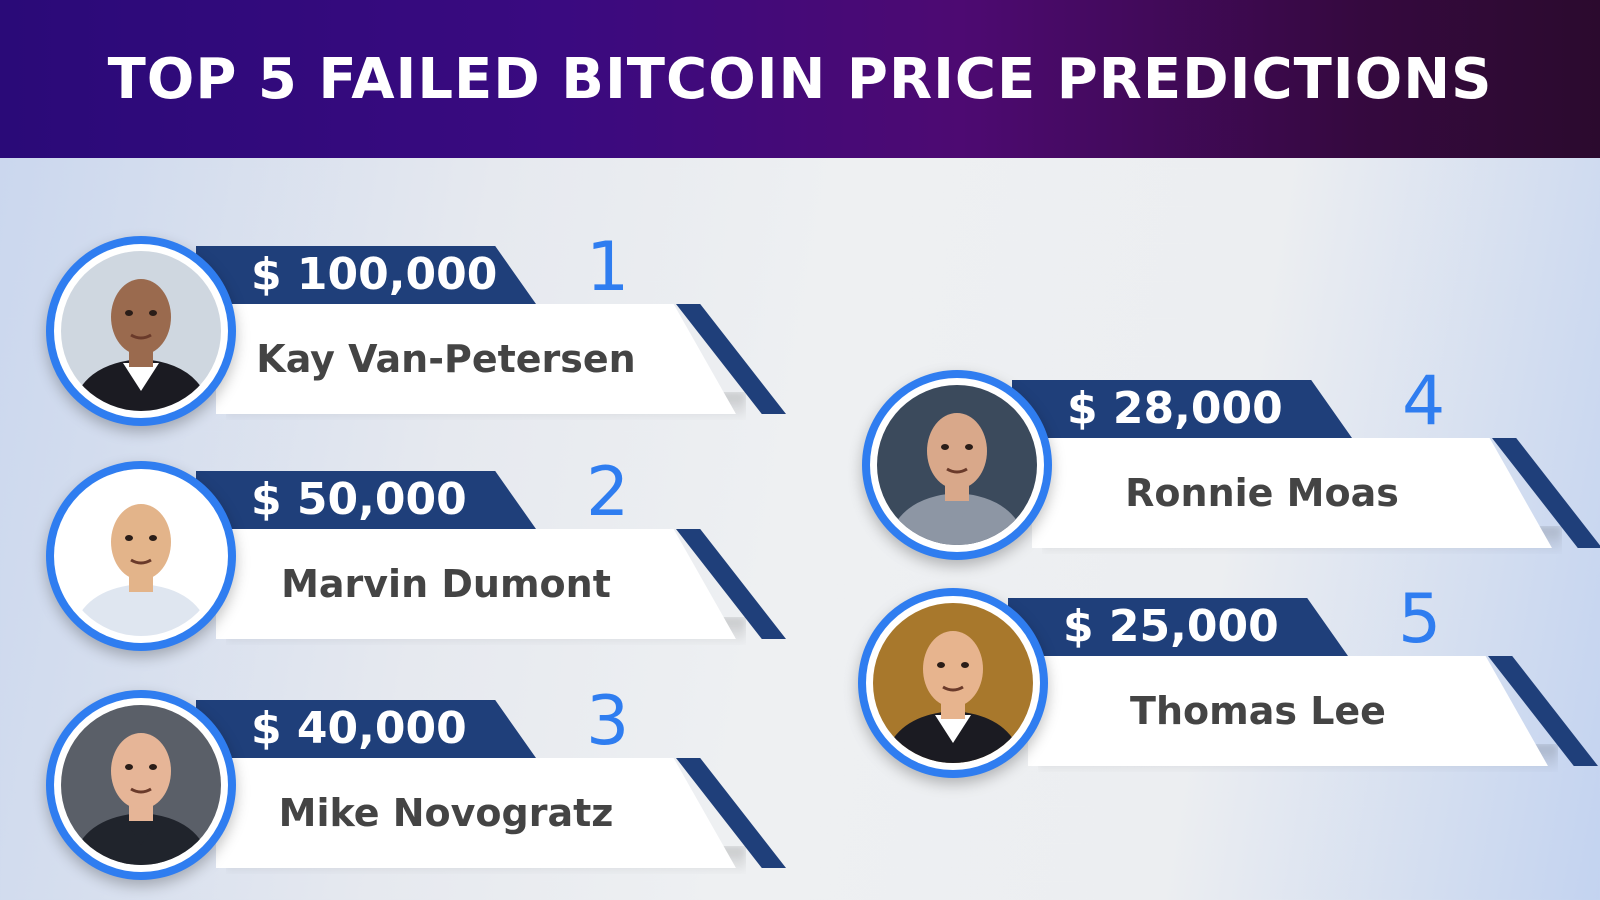  I want to click on prediction-card-4: $ 28,000 4 Ronnie Moas, so click(1231, 464).